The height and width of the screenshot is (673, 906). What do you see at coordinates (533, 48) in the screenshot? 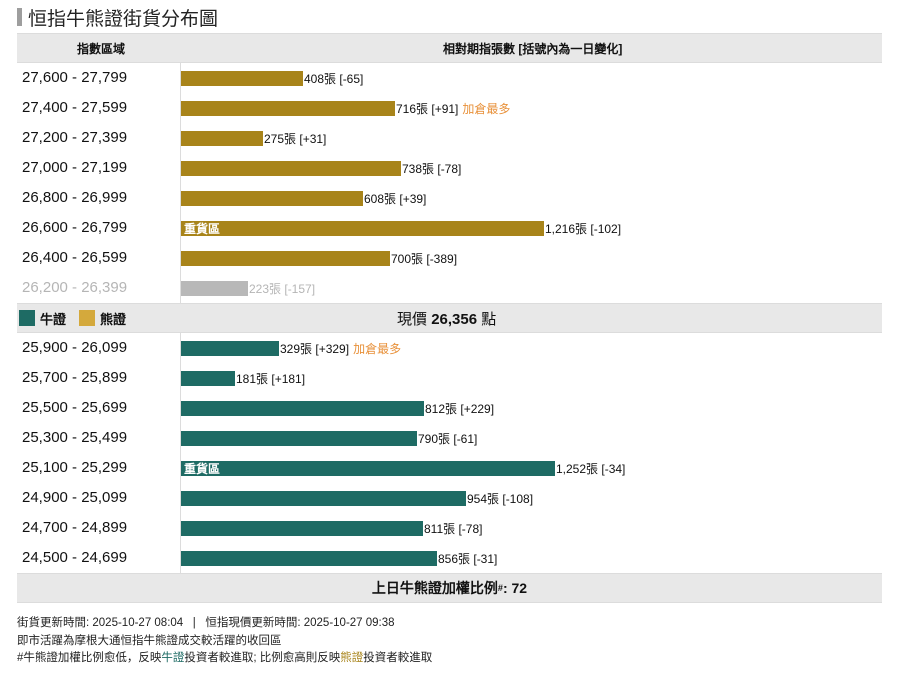
I see `header-count: 相對期指張數 [括號內為一日變化]` at bounding box center [533, 48].